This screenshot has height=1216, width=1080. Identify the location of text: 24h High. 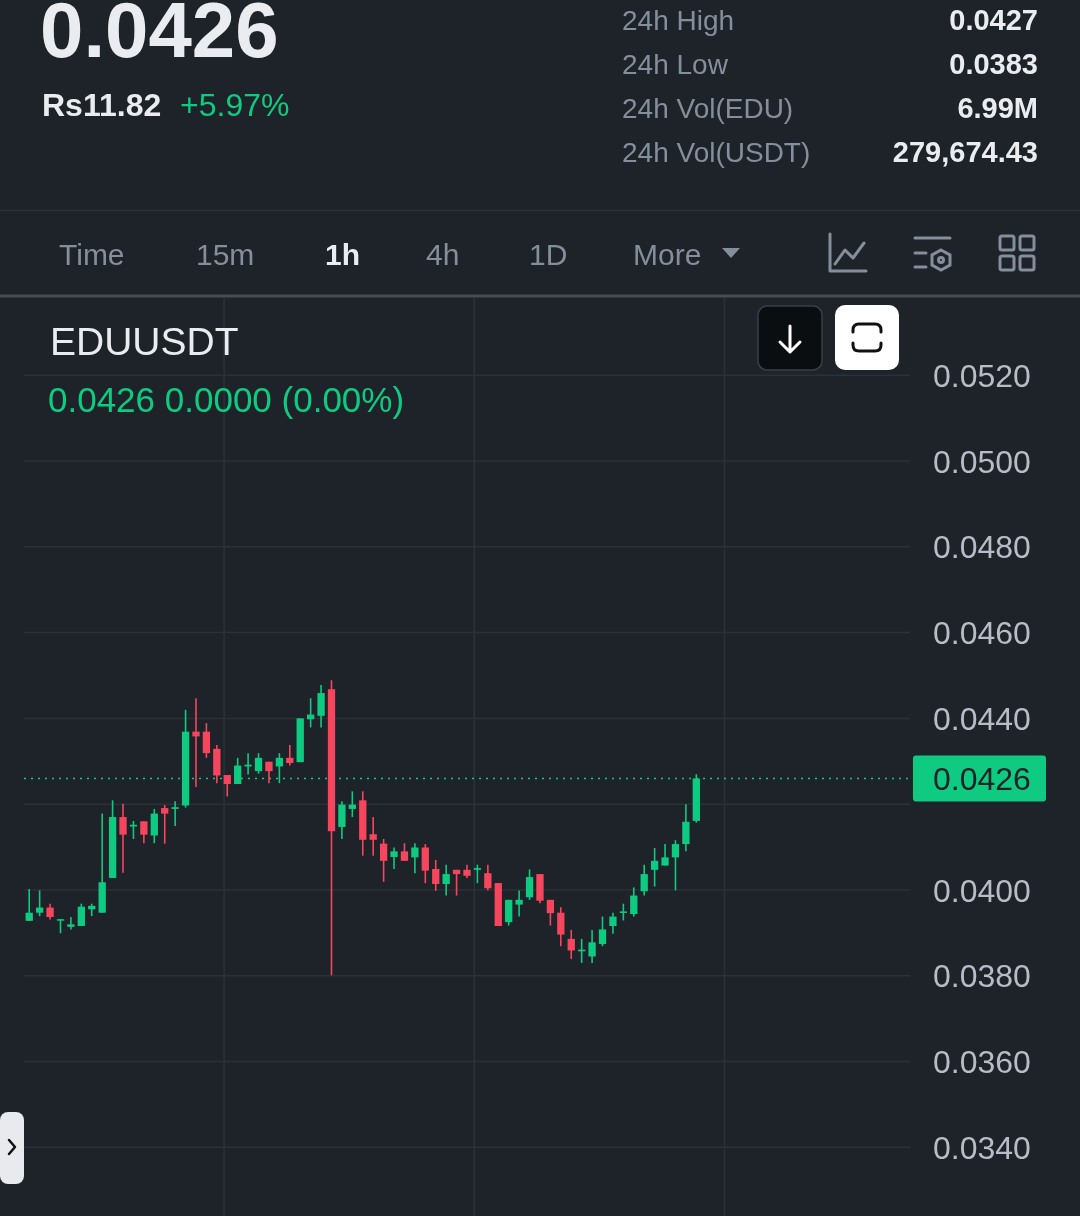
(678, 20).